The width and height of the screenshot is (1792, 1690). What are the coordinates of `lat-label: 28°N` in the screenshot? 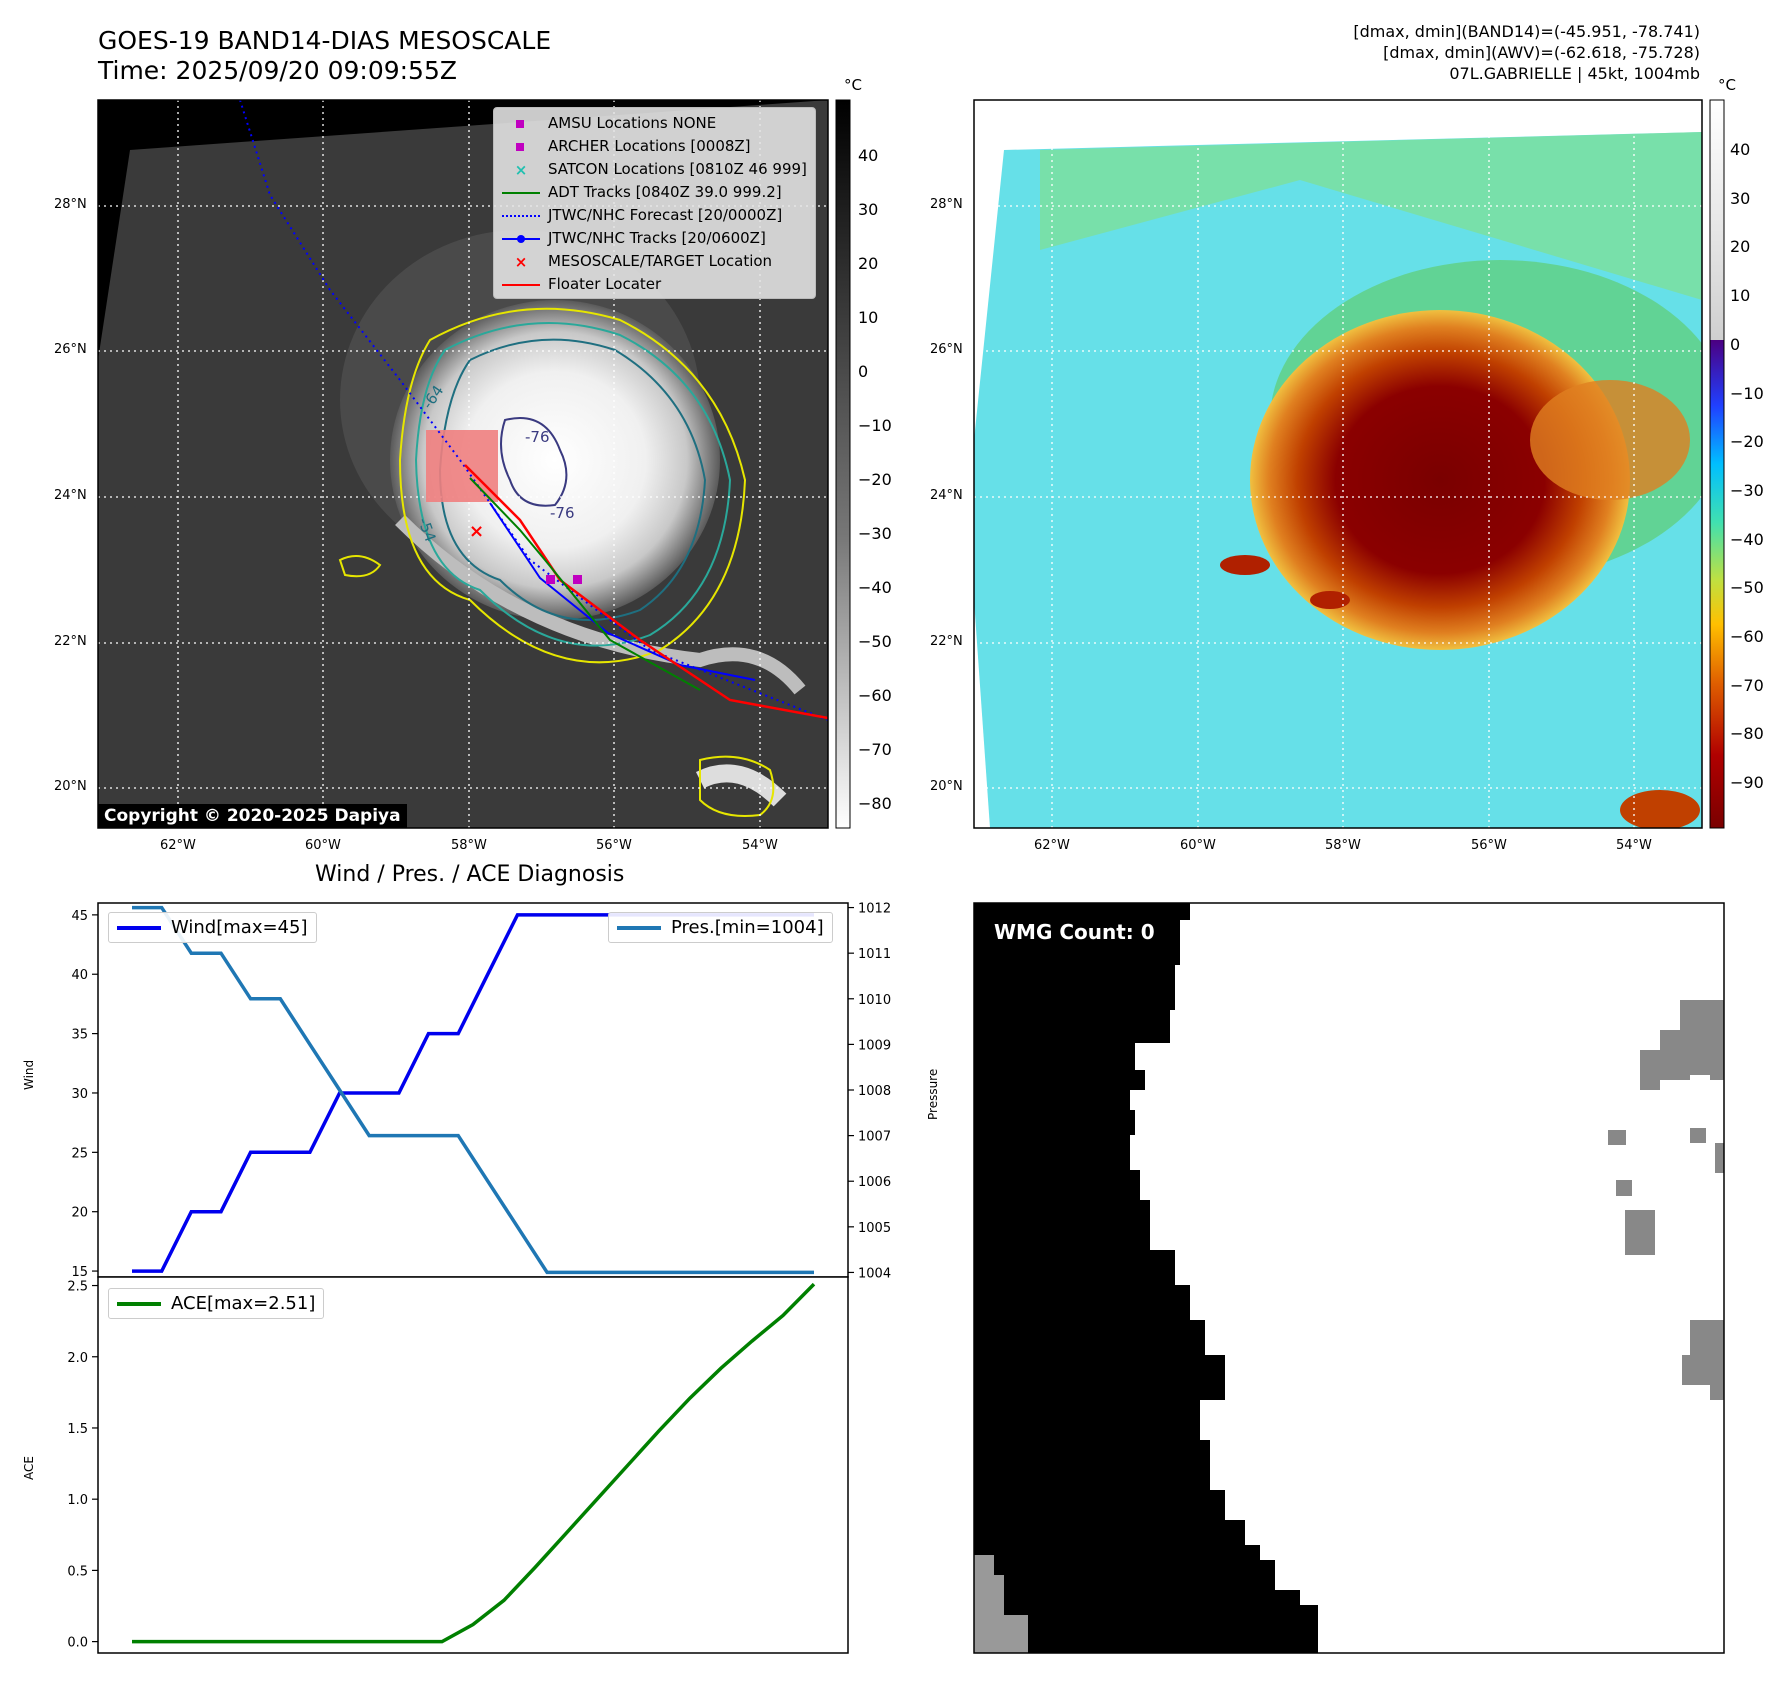 It's located at (70, 204).